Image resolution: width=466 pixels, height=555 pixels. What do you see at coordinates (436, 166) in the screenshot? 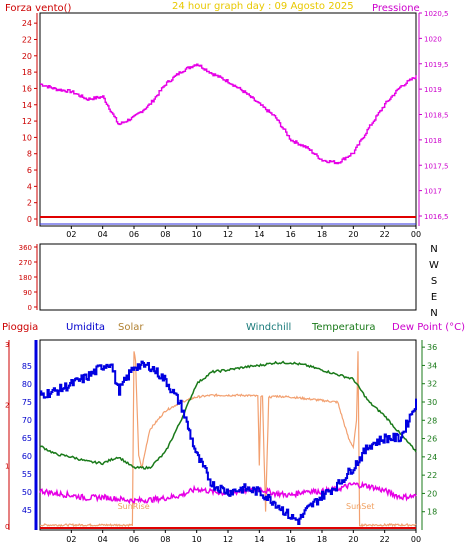
I see `pressure-axis-tick-label: 1017,5` at bounding box center [436, 166].